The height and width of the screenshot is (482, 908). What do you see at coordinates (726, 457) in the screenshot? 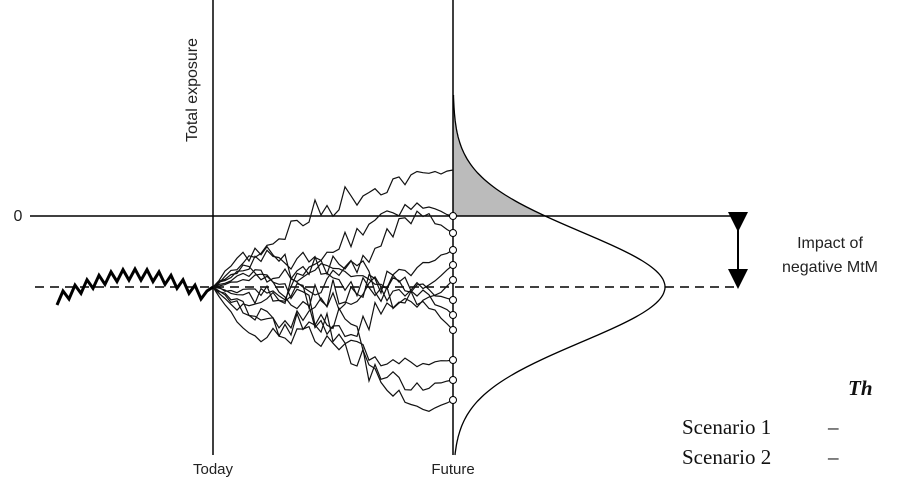
I see `side-row-label: Scenario 2` at bounding box center [726, 457].